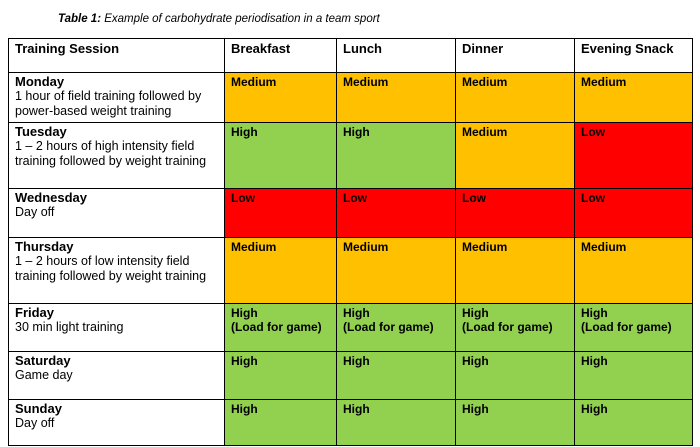 The image size is (700, 447). I want to click on cell-evening-snack: High (Load for game), so click(633, 327).